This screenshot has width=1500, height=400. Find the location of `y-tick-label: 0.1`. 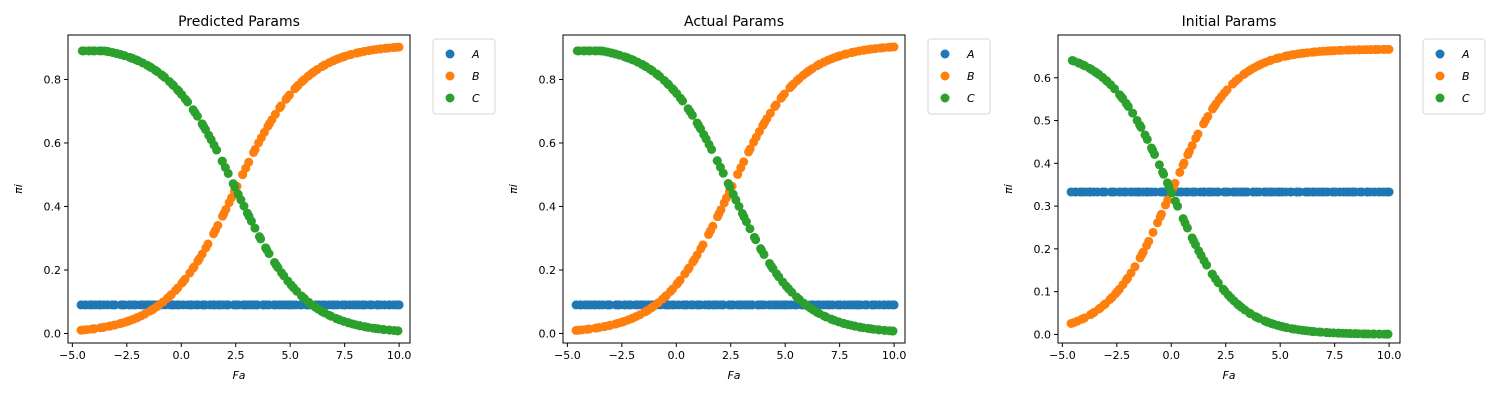

y-tick-label: 0.1 is located at coordinates (1043, 292).